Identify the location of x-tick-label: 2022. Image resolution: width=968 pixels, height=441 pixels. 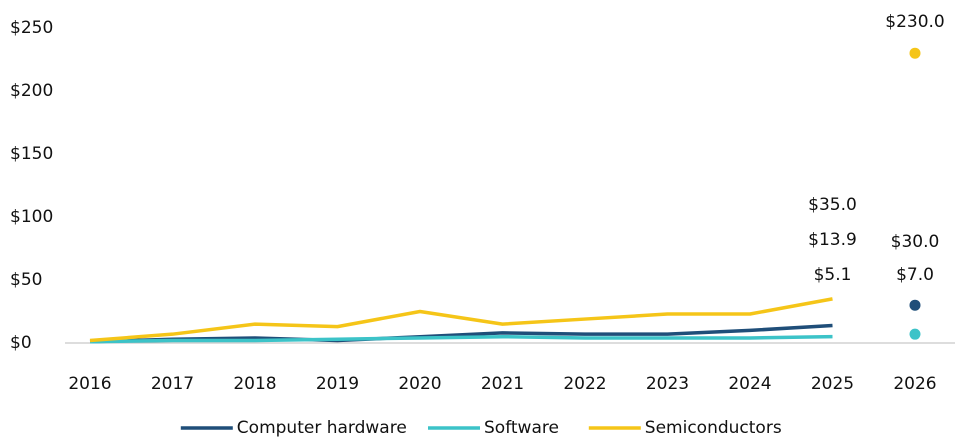
(584, 384).